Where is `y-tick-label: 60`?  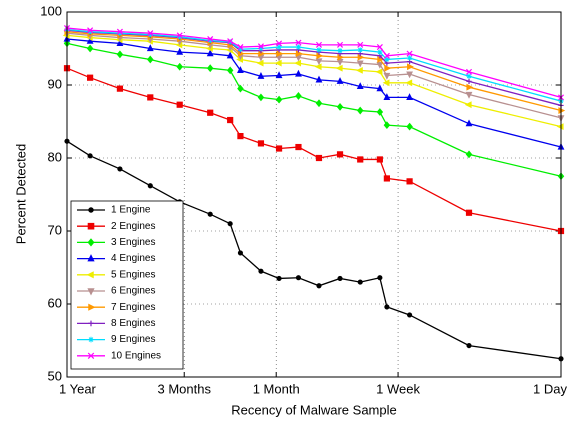 y-tick-label: 60 is located at coordinates (55, 302).